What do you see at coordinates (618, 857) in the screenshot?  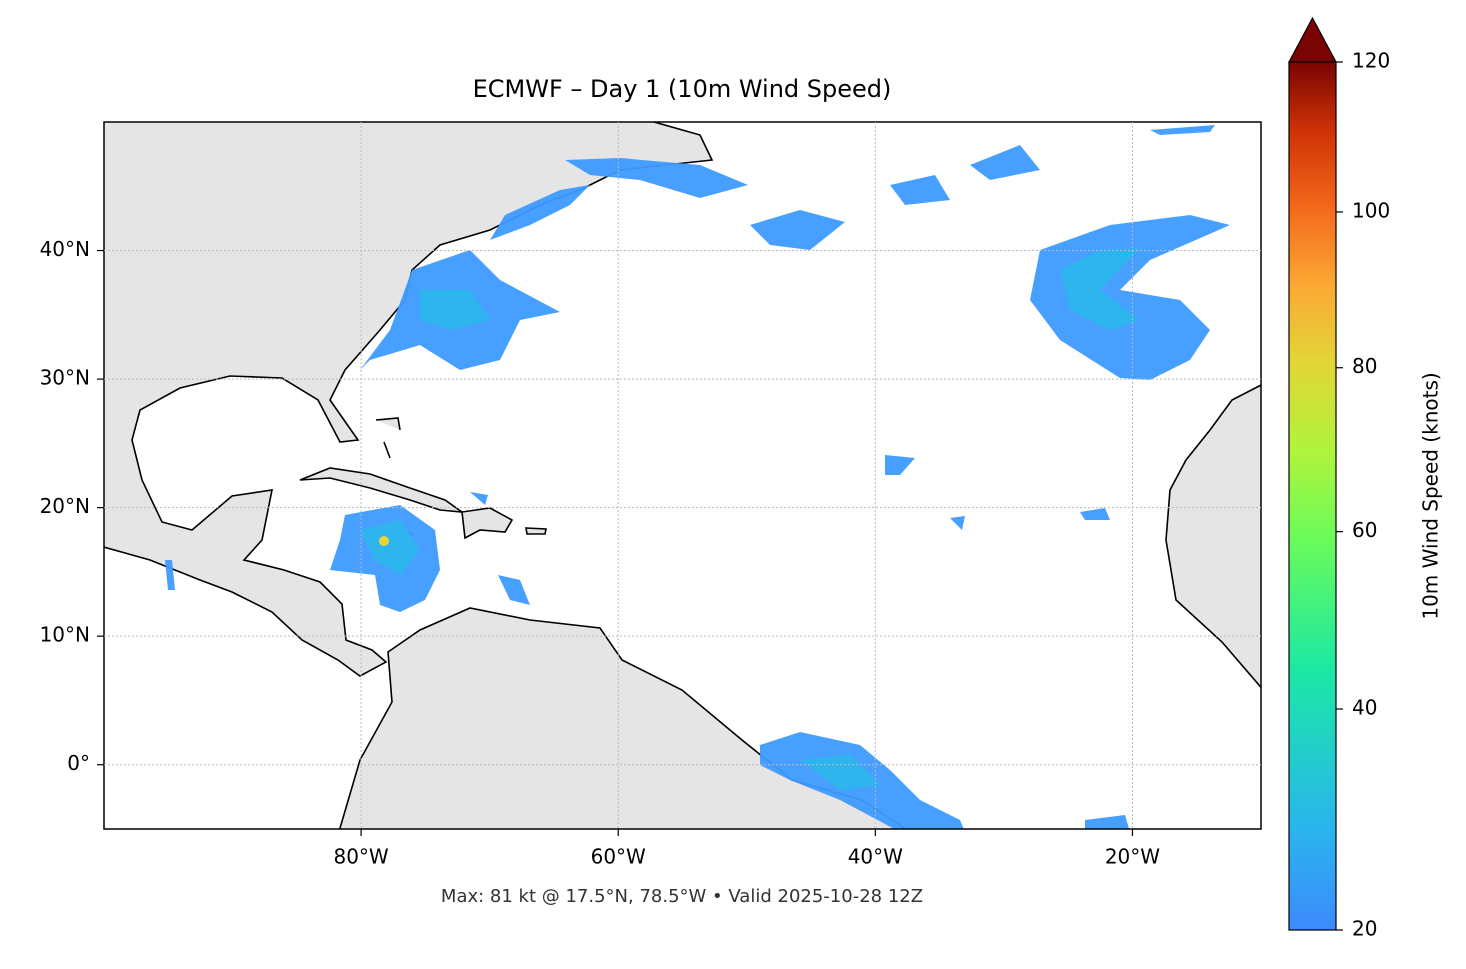 I see `x-tick-label: 60°W` at bounding box center [618, 857].